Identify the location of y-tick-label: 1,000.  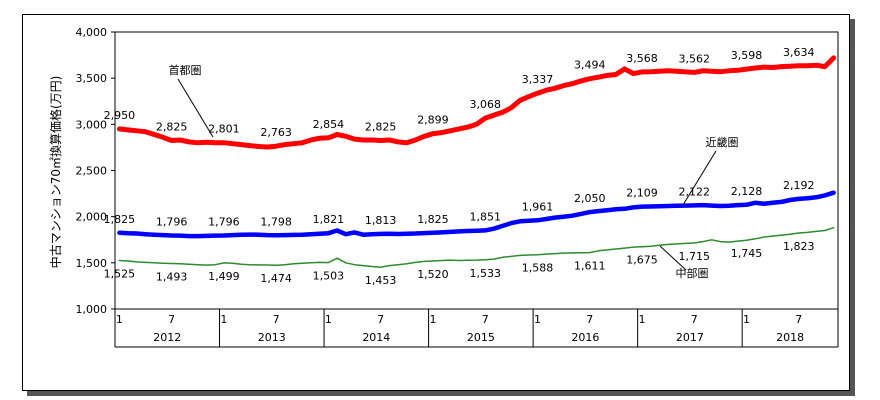
(92, 309).